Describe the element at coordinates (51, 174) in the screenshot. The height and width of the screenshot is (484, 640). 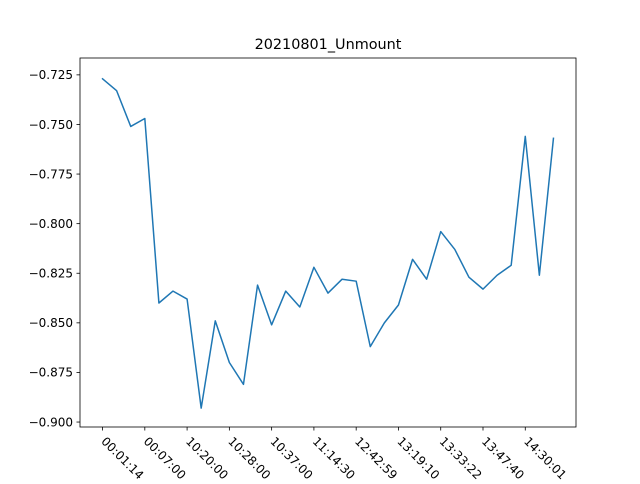
I see `y-tick-label: −0.775` at that location.